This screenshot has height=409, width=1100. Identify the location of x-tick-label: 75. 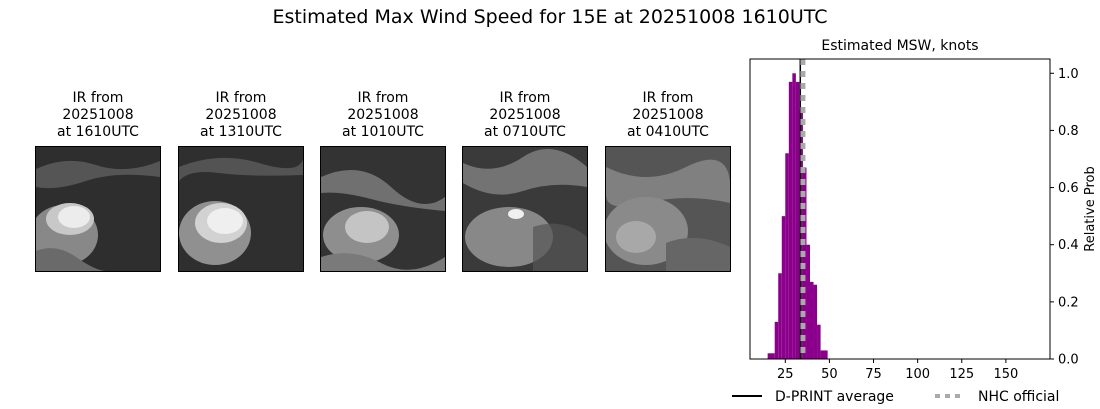
(873, 374).